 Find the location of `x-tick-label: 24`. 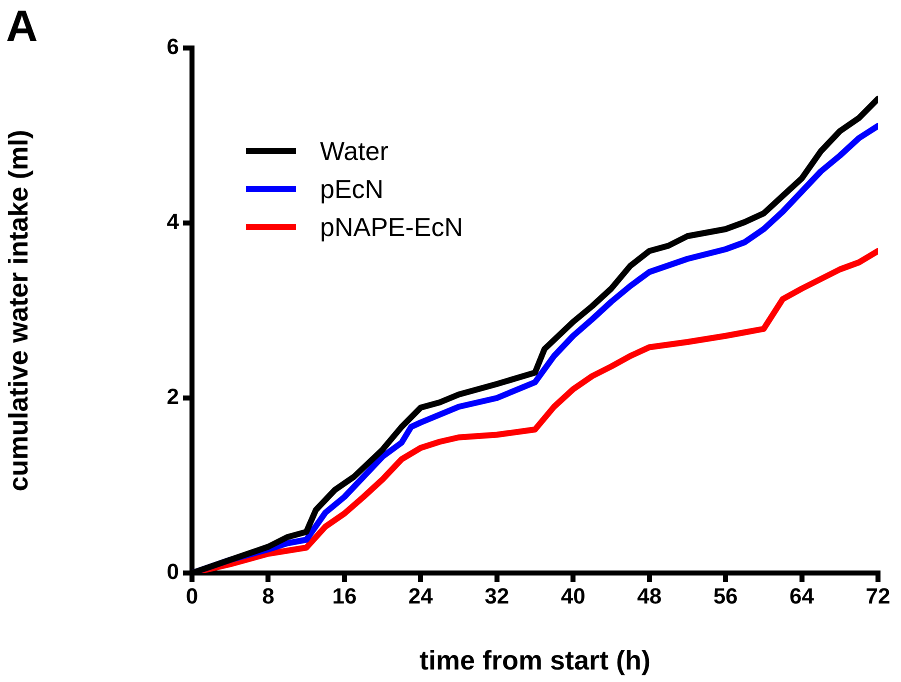

x-tick-label: 24 is located at coordinates (421, 595).